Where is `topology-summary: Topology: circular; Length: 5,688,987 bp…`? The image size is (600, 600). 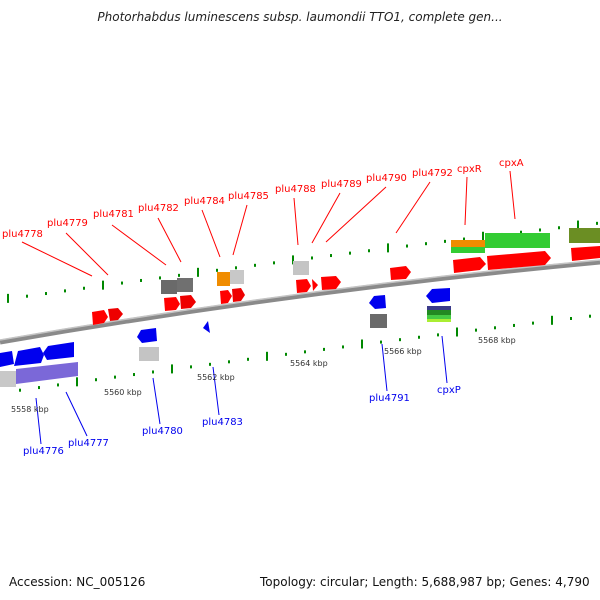
topology-summary: Topology: circular; Length: 5,688,987 bp… is located at coordinates (425, 582).